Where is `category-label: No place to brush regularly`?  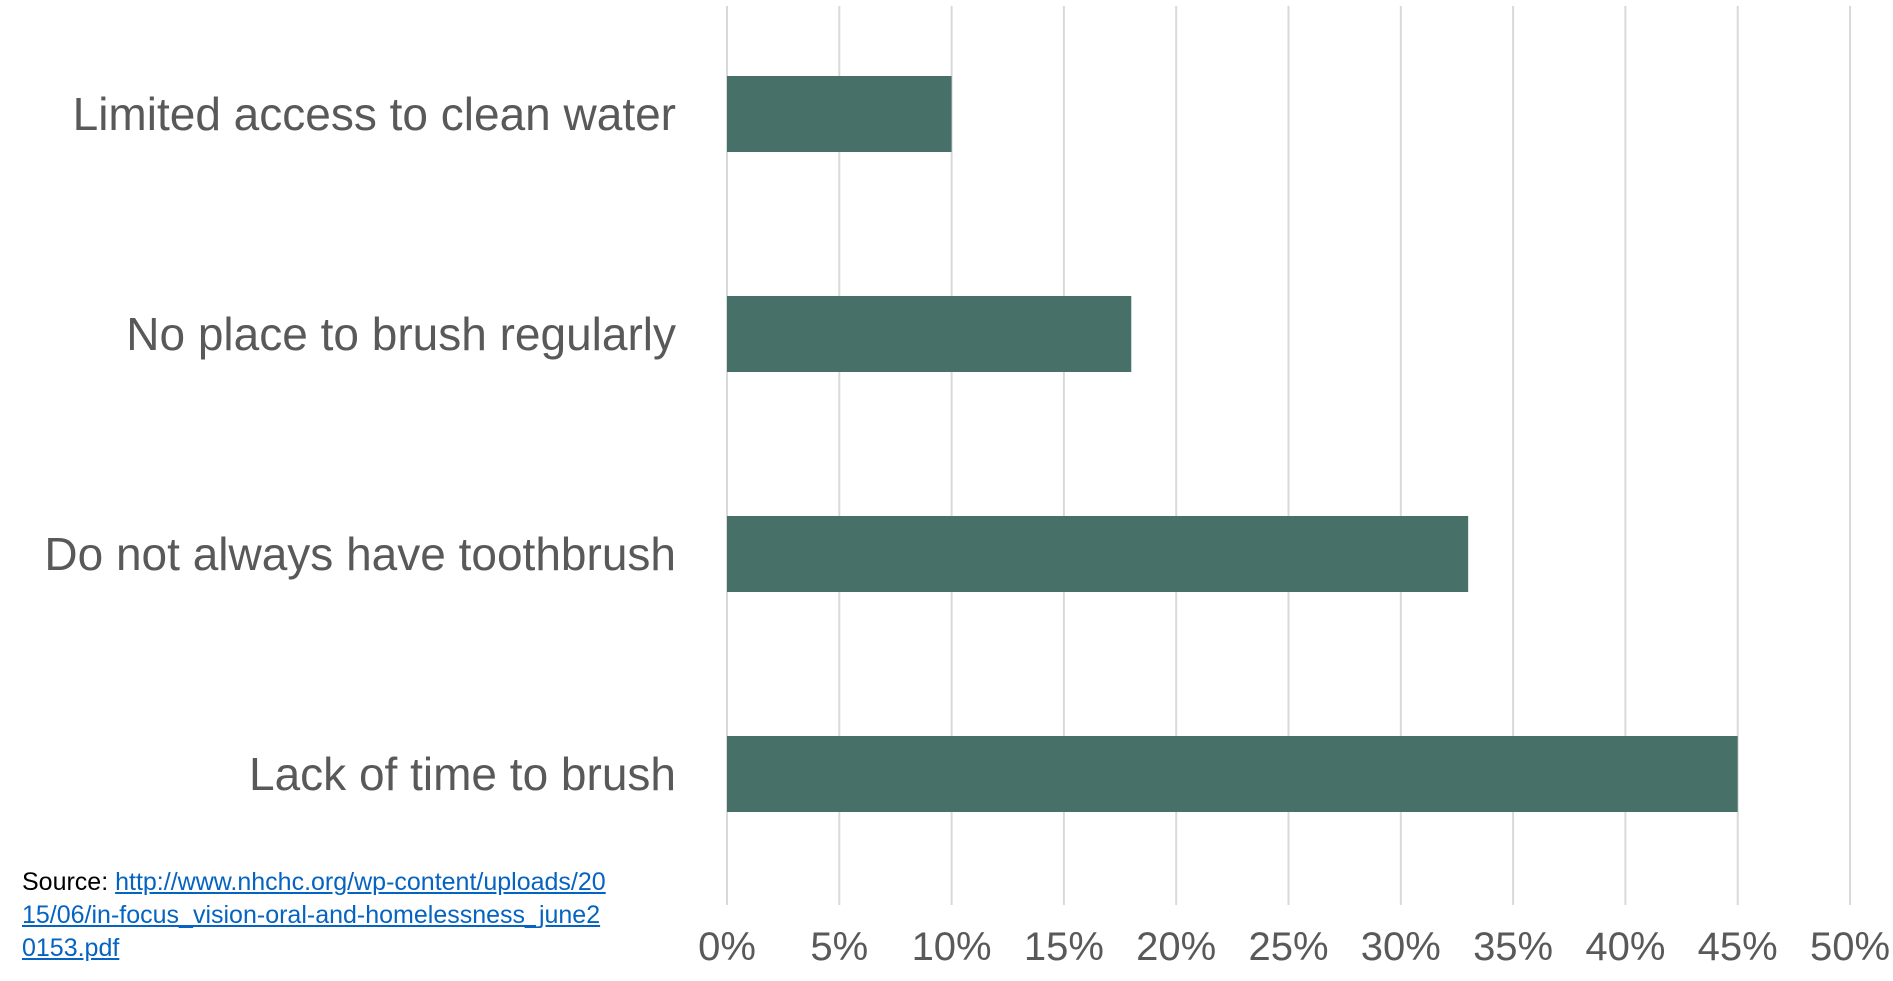
category-label: No place to brush regularly is located at coordinates (401, 334).